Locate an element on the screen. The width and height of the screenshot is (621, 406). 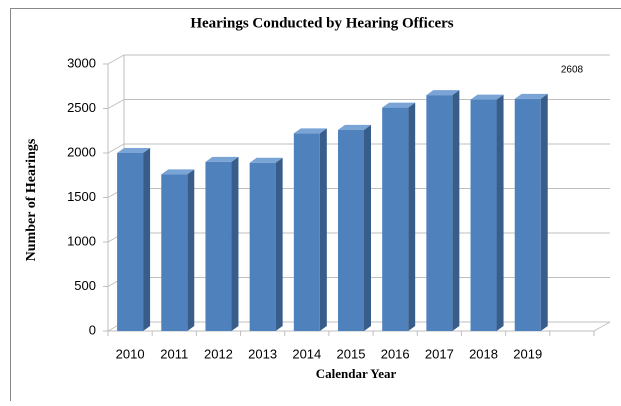
y-tick-label: 2000 is located at coordinates (81, 151).